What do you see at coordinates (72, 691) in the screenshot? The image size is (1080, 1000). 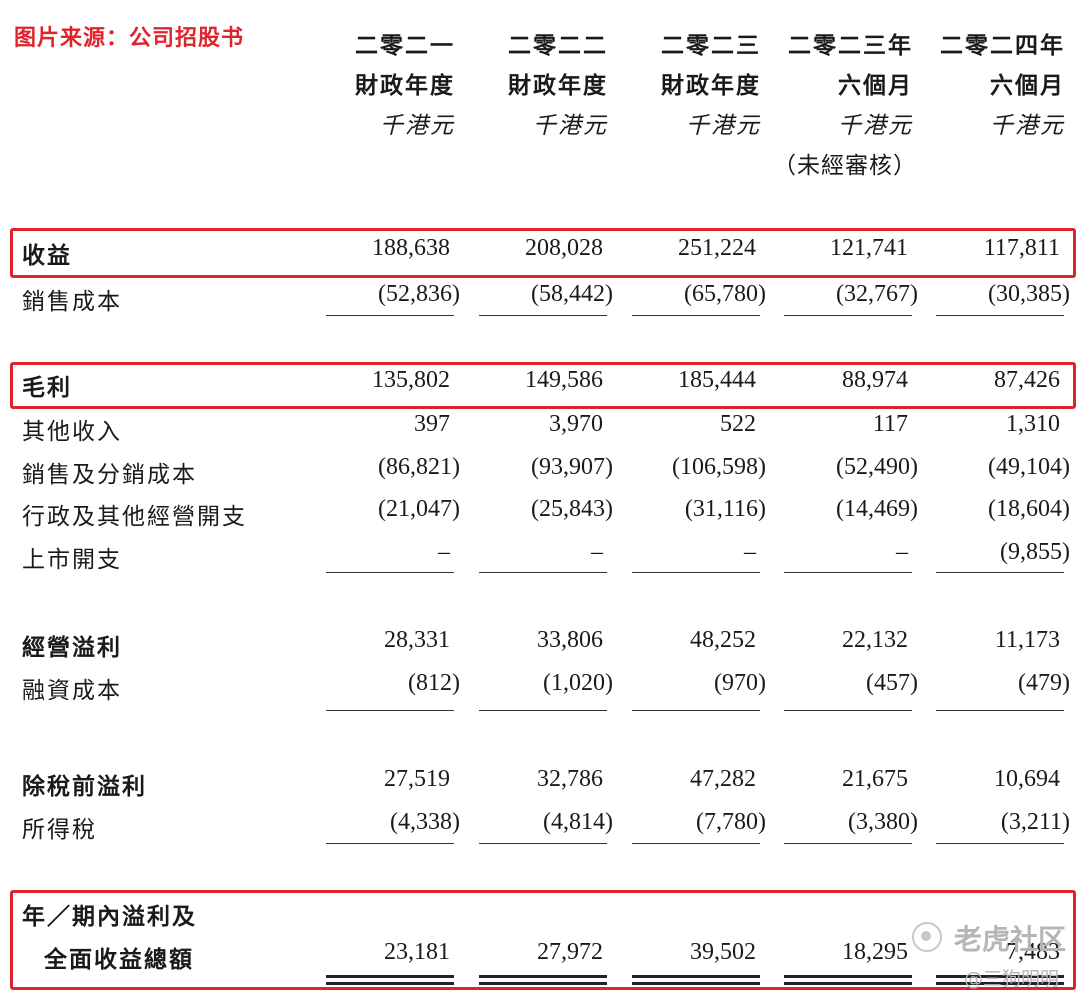 I see `row-label: 融資成本` at bounding box center [72, 691].